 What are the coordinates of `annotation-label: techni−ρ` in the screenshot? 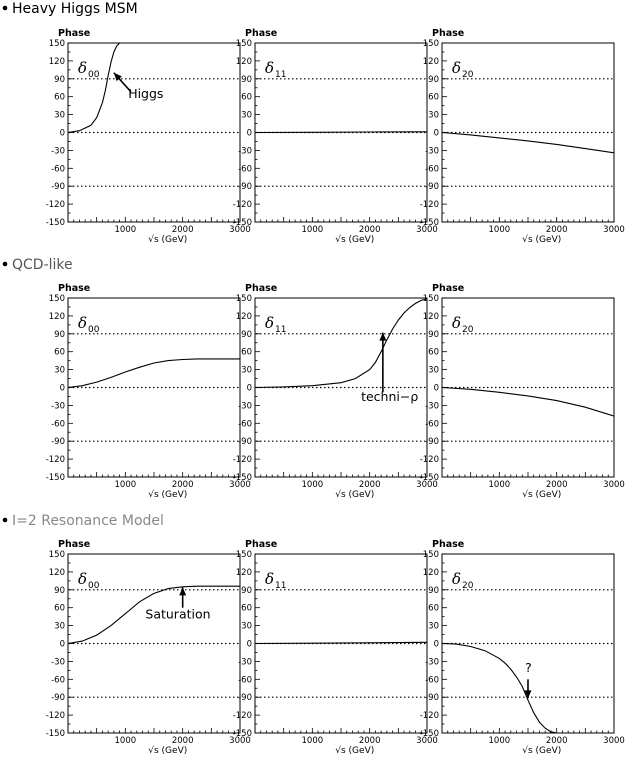 It's located at (389, 396).